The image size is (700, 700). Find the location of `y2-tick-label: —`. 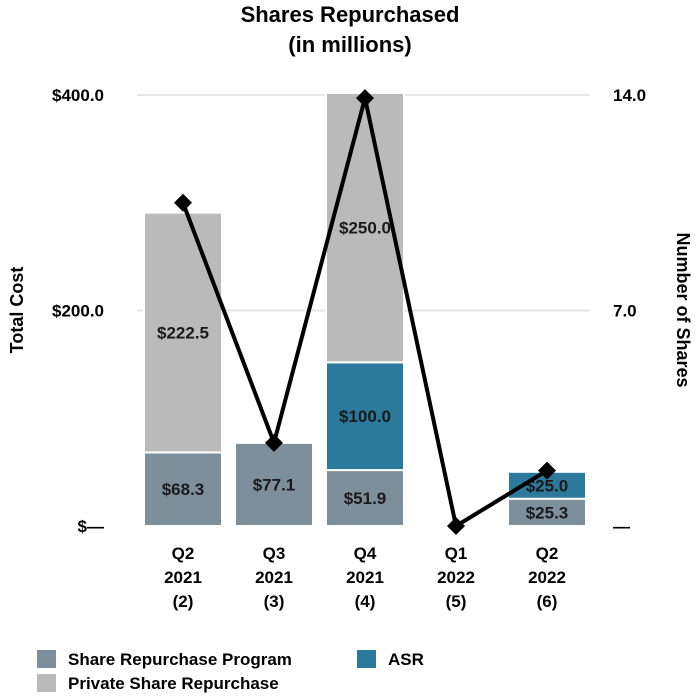

y2-tick-label: — is located at coordinates (621, 526).